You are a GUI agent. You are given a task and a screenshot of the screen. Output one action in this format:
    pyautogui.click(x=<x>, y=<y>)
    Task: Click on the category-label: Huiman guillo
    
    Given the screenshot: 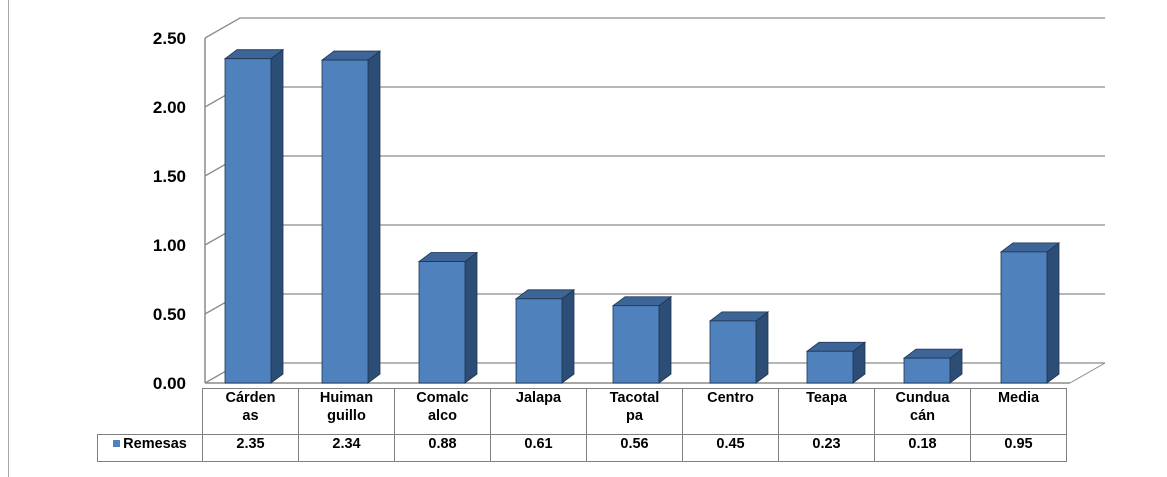 What is the action you would take?
    pyautogui.click(x=346, y=411)
    